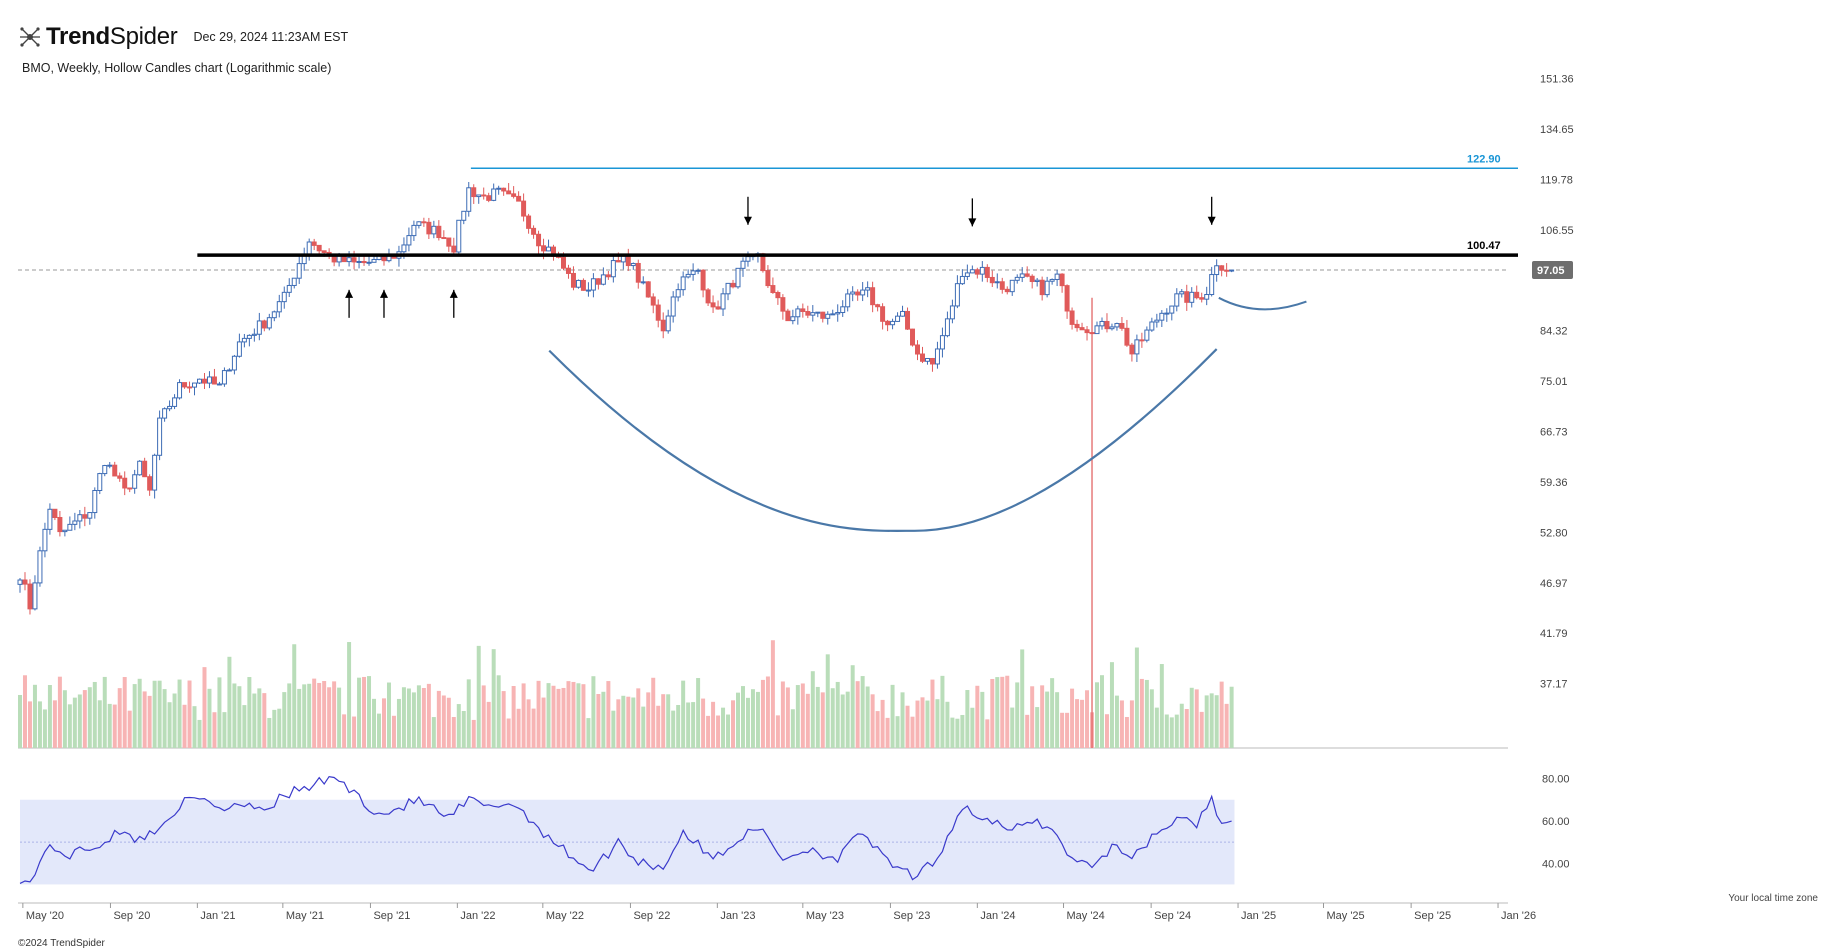  What do you see at coordinates (143, 36) in the screenshot?
I see `brand-name-bold: Spider` at bounding box center [143, 36].